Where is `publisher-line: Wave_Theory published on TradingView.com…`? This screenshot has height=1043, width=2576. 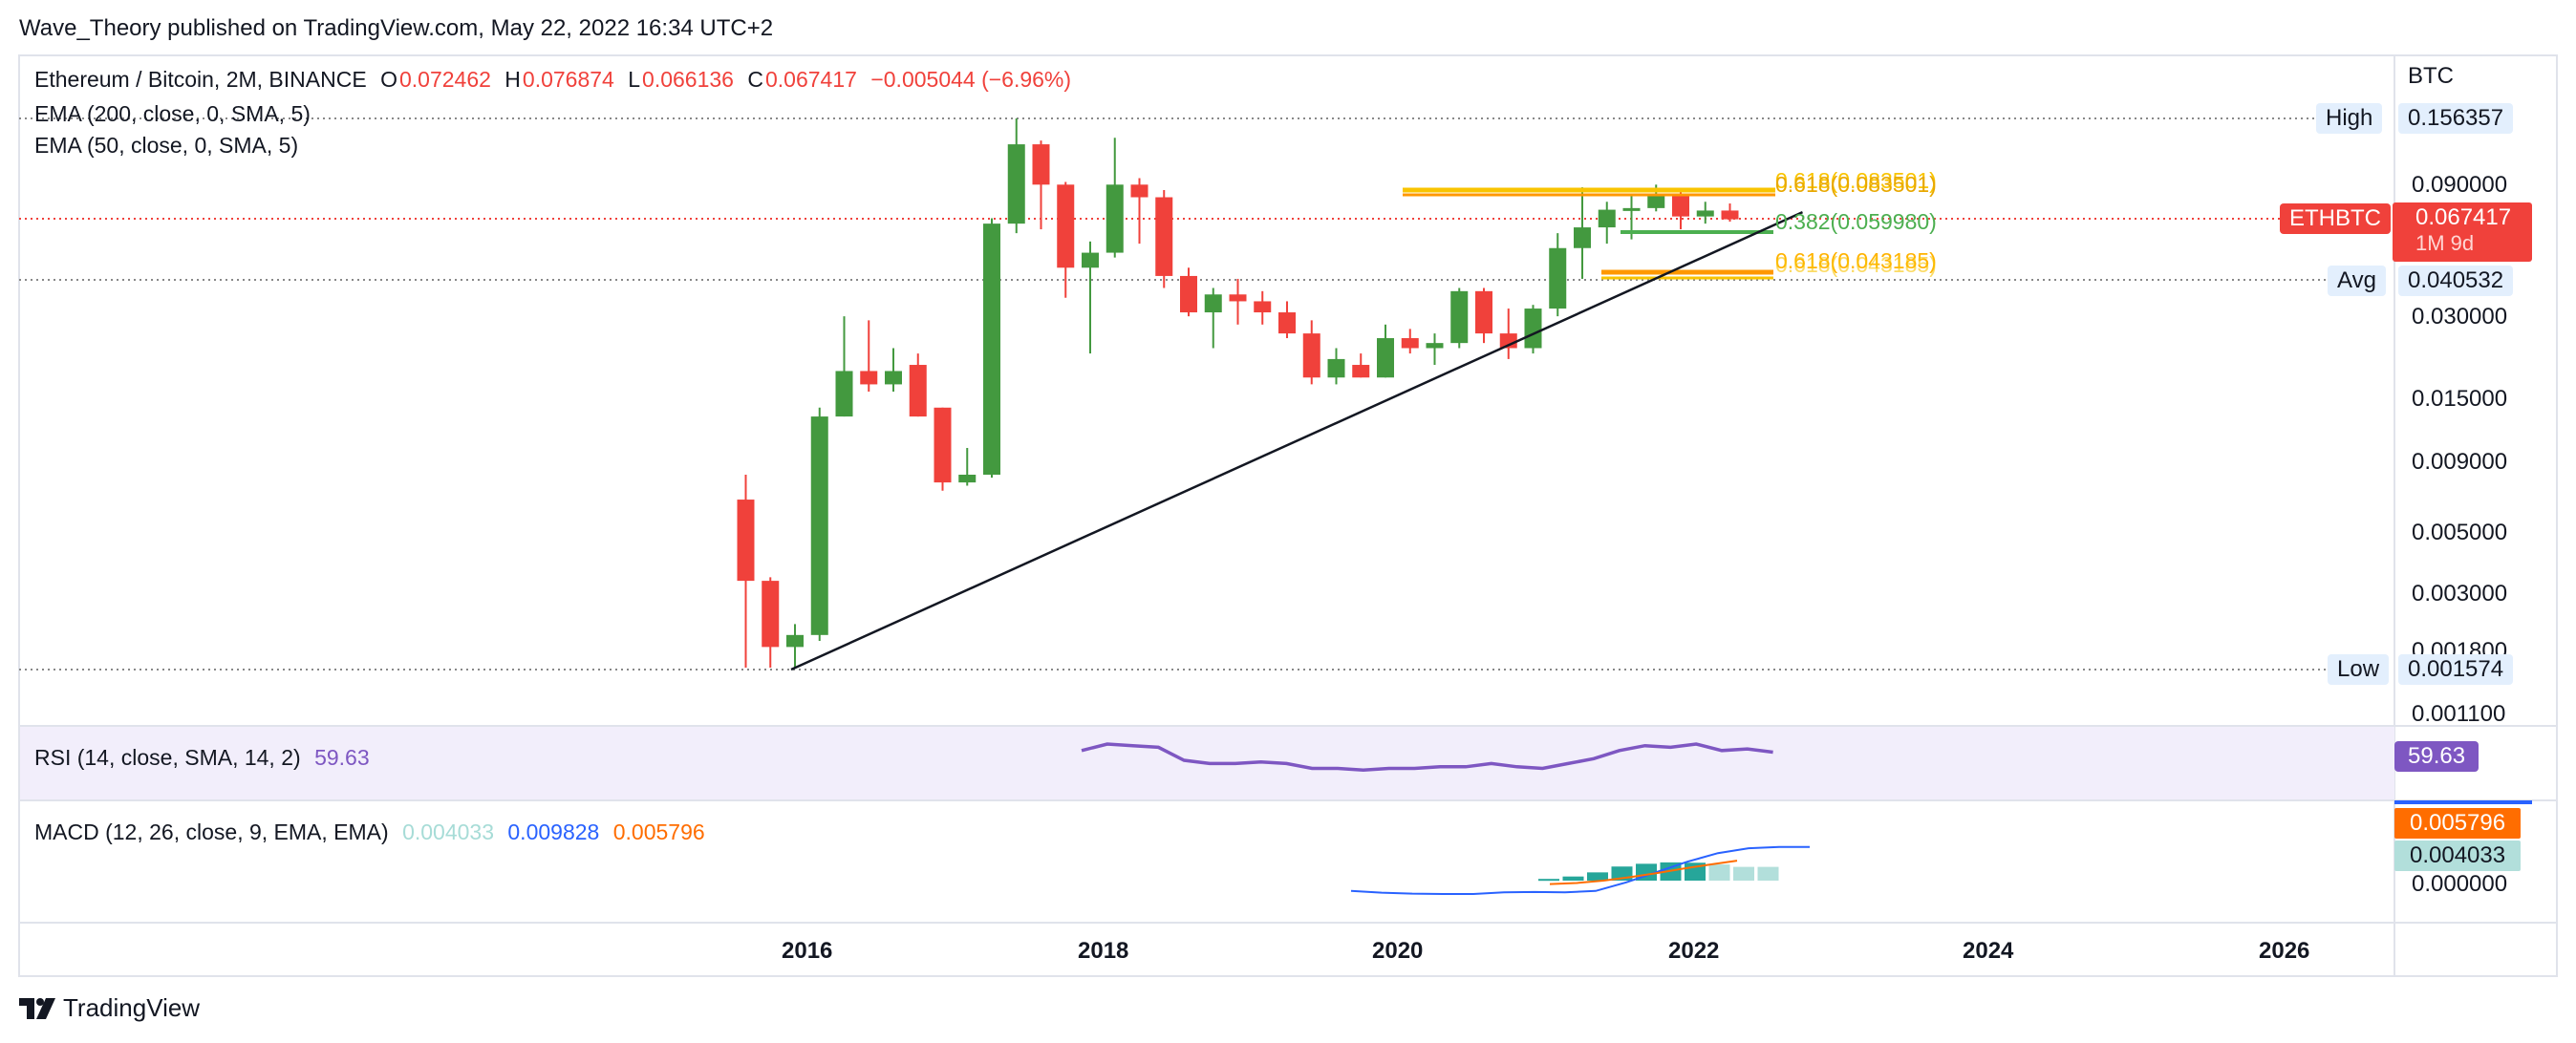 publisher-line: Wave_Theory published on TradingView.com… is located at coordinates (396, 28).